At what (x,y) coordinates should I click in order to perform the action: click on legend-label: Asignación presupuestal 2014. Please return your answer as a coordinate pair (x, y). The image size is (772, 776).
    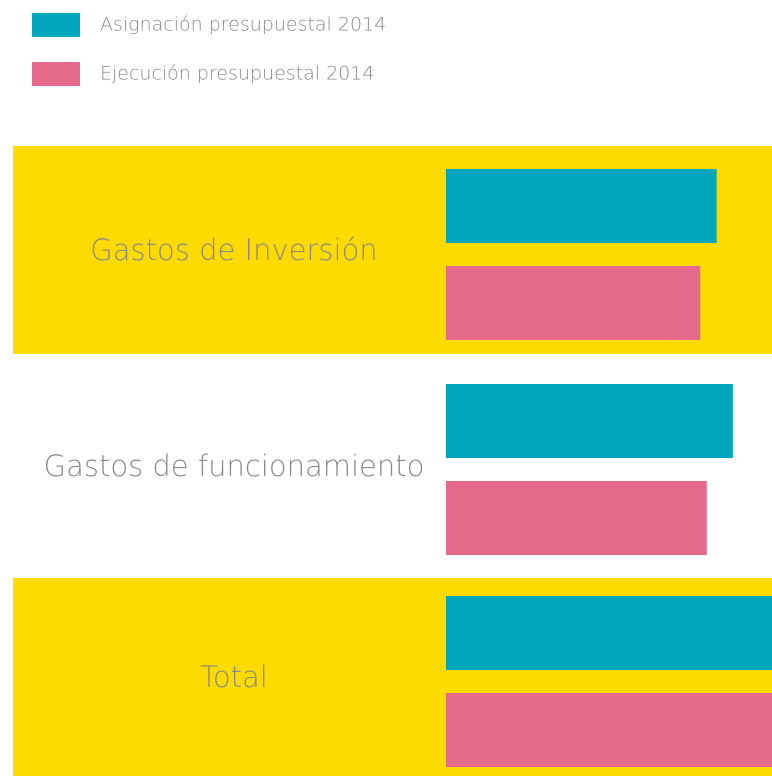
    Looking at the image, I should click on (243, 25).